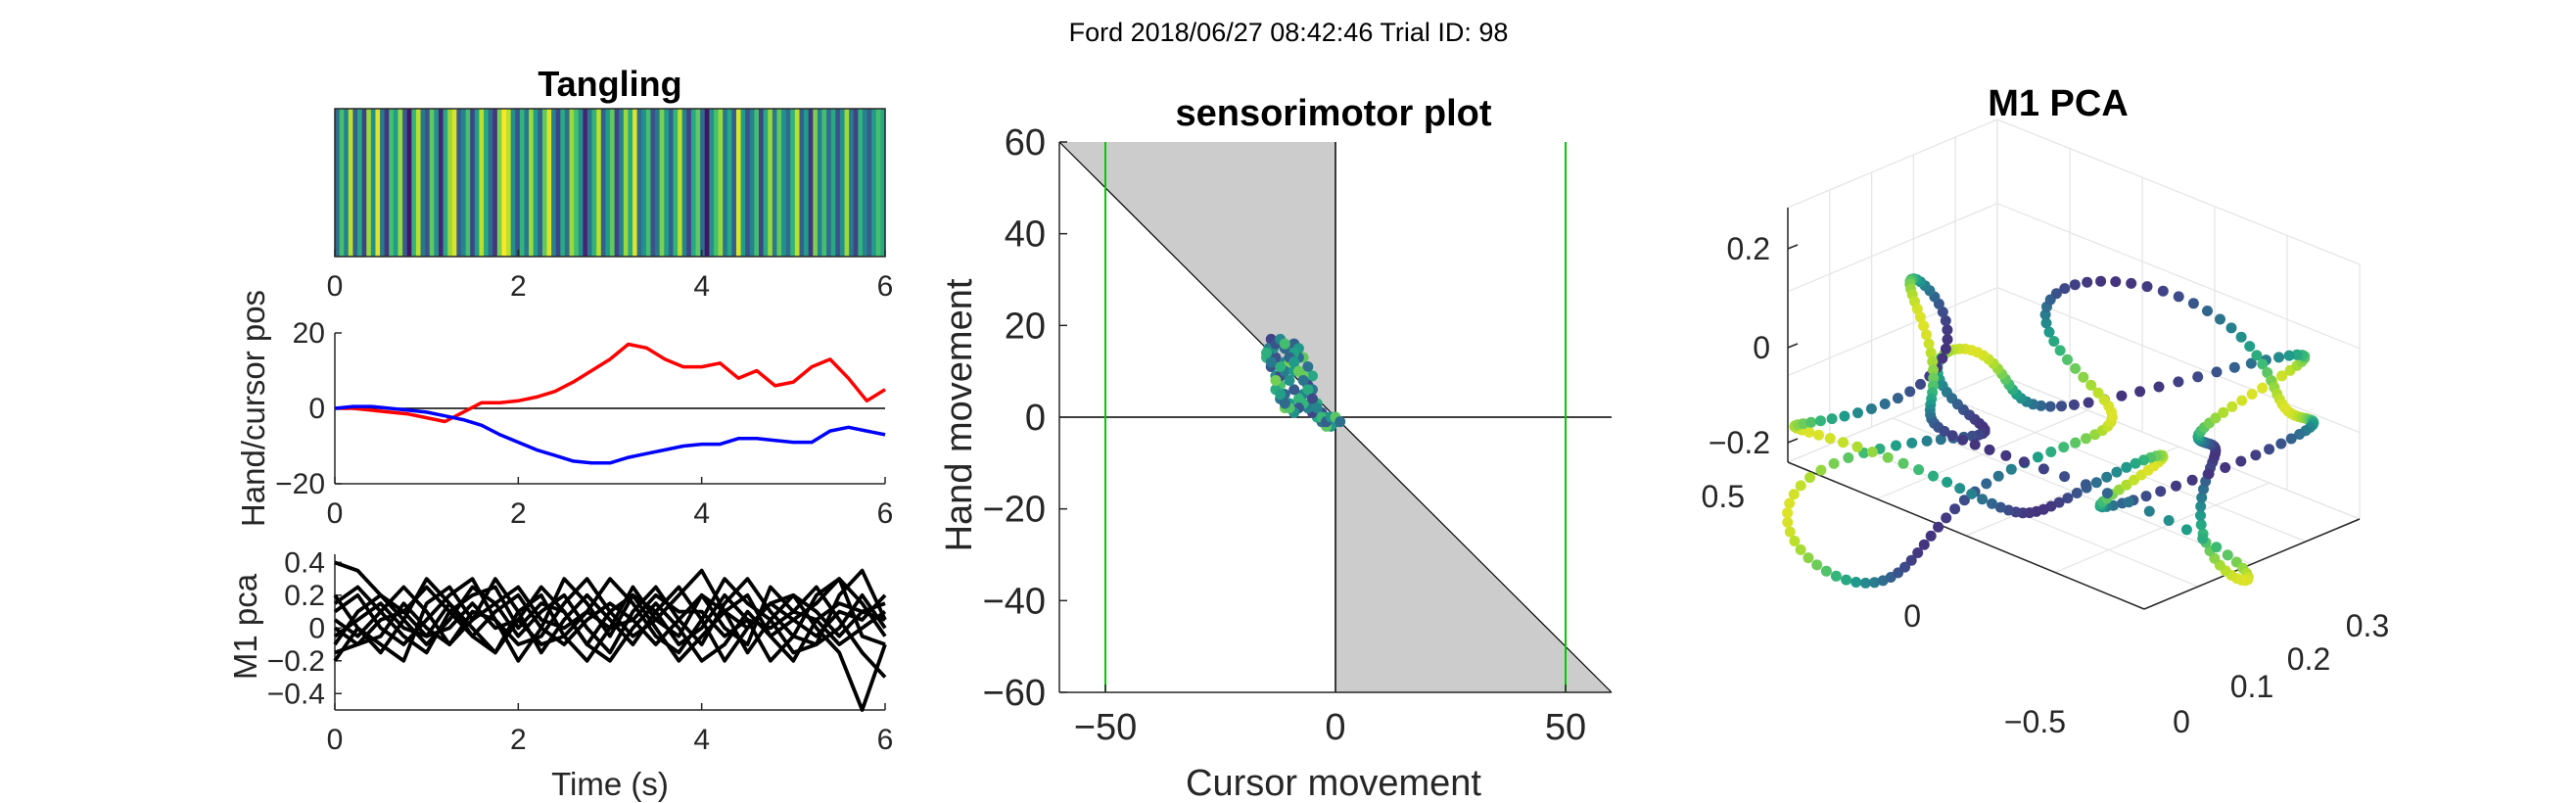  I want to click on x-tick-label: 2, so click(518, 514).